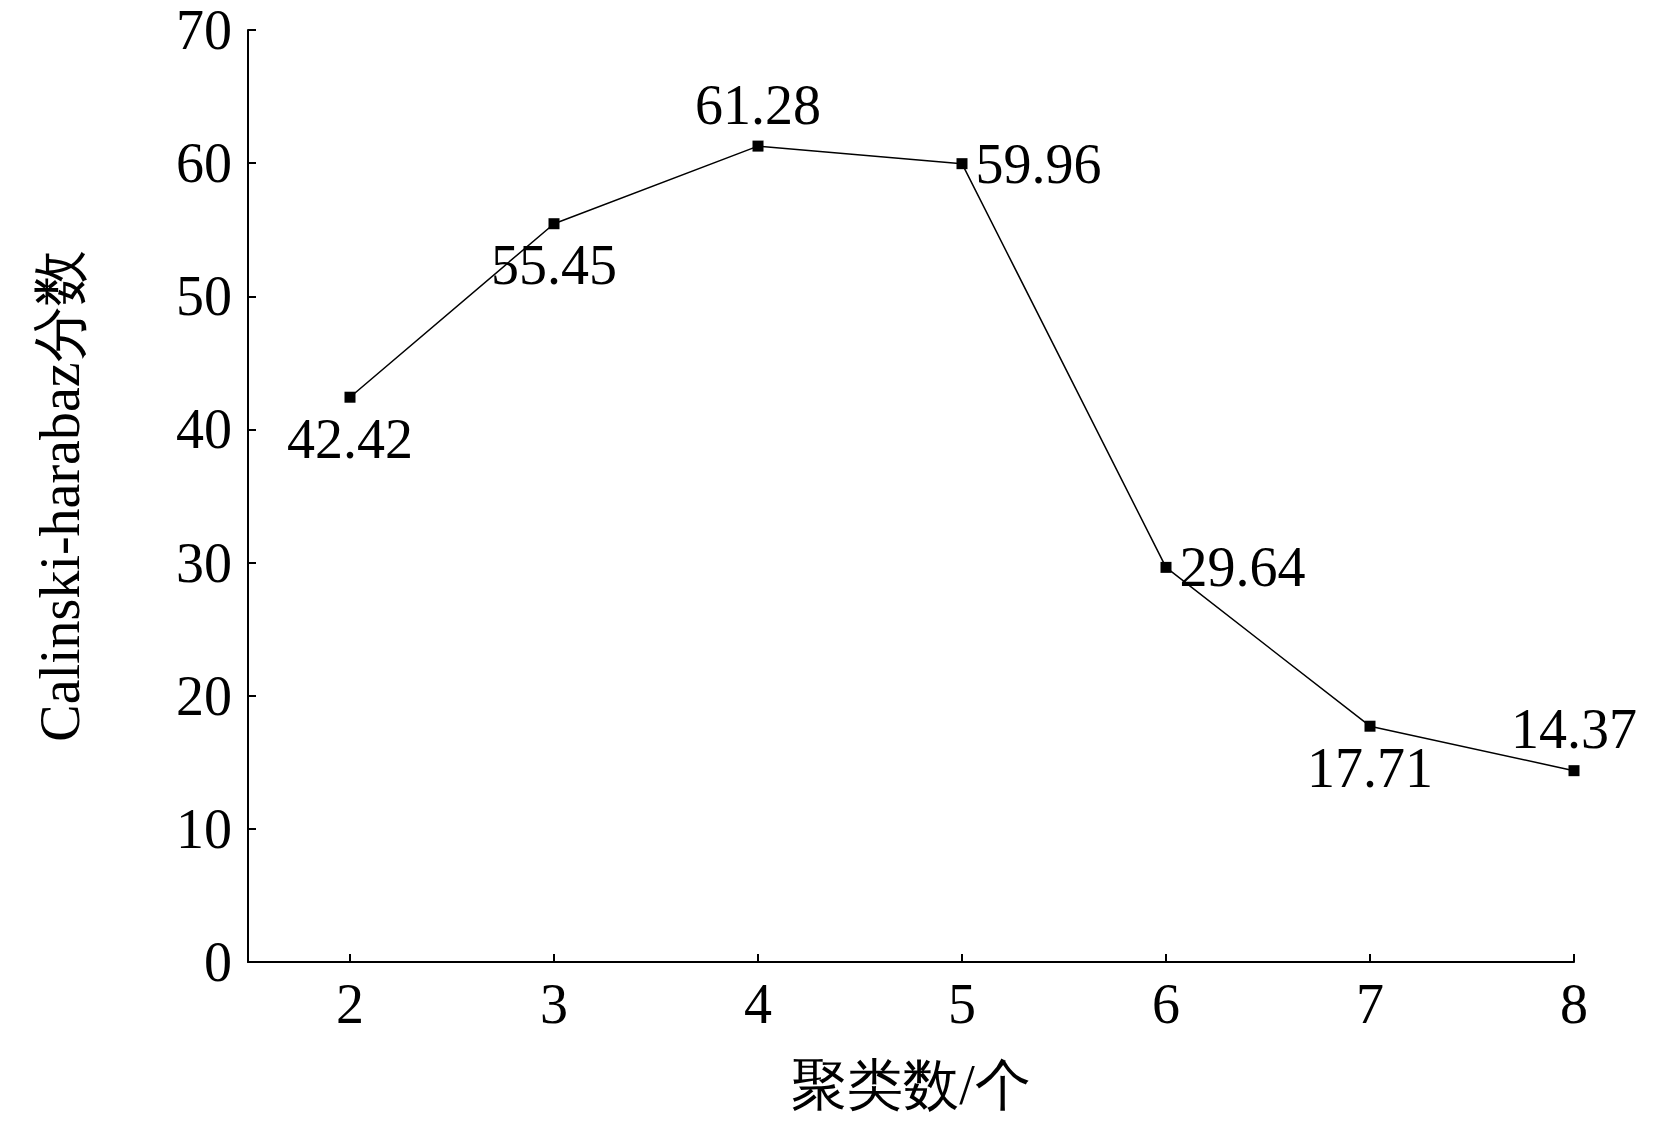  What do you see at coordinates (758, 1004) in the screenshot?
I see `x-tick-label: 4` at bounding box center [758, 1004].